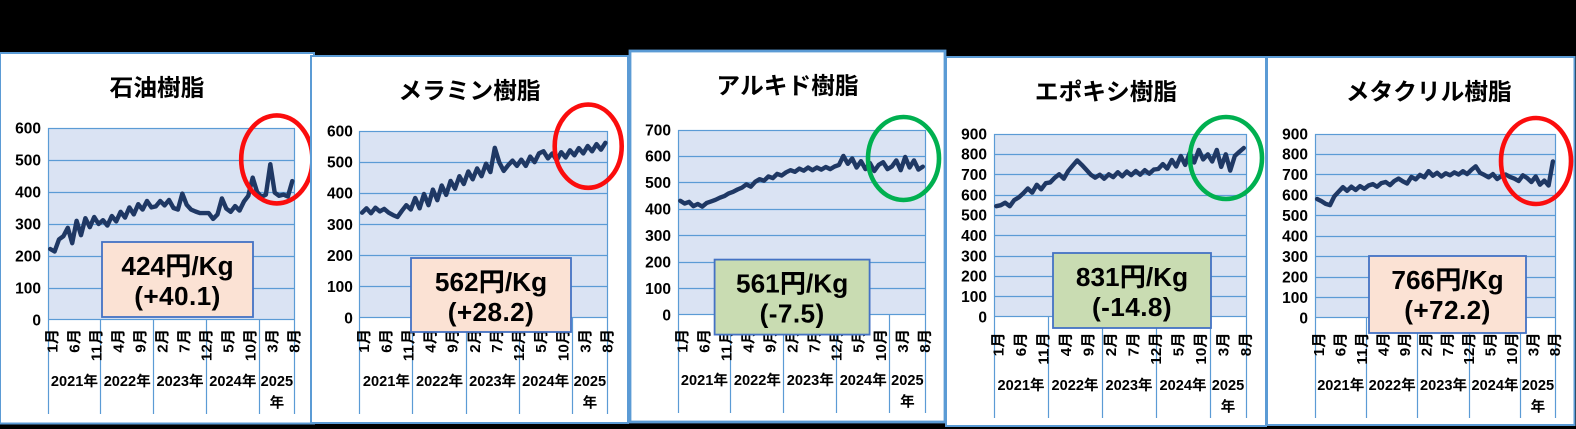 The image size is (1576, 429). Describe the element at coordinates (1447, 310) in the screenshot. I see `svg-text: (+72.2)` at that location.